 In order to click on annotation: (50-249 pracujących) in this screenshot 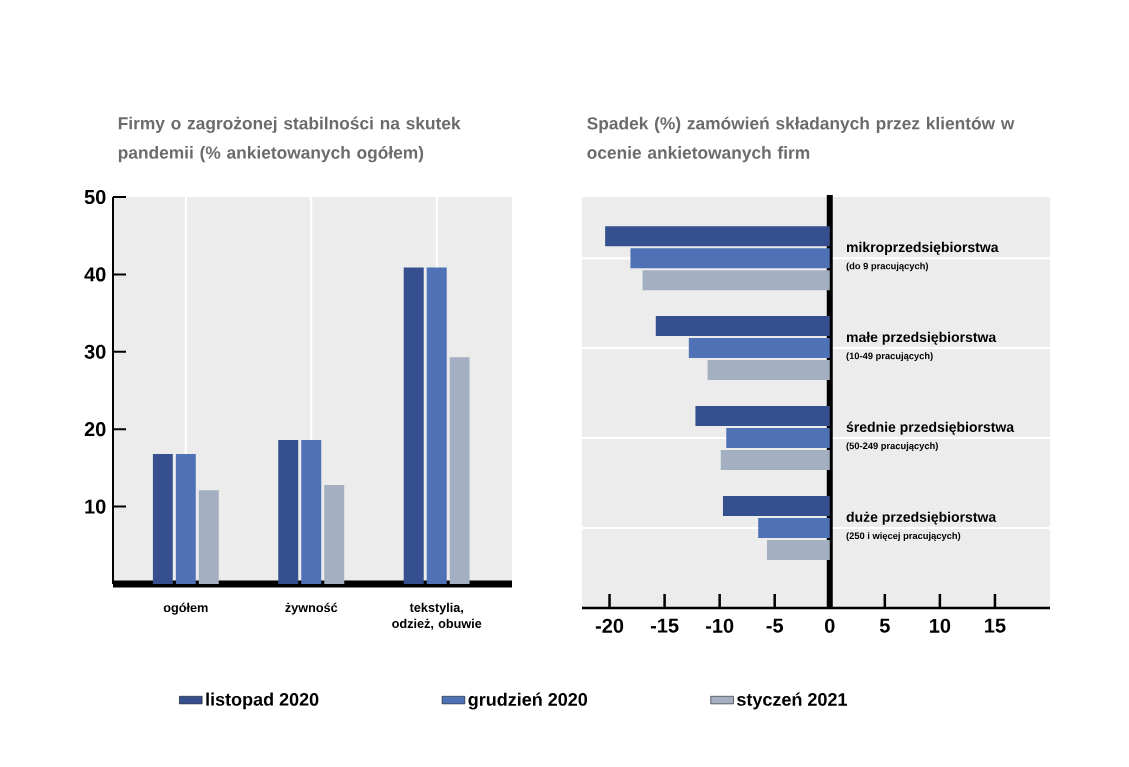, I will do `click(892, 446)`.